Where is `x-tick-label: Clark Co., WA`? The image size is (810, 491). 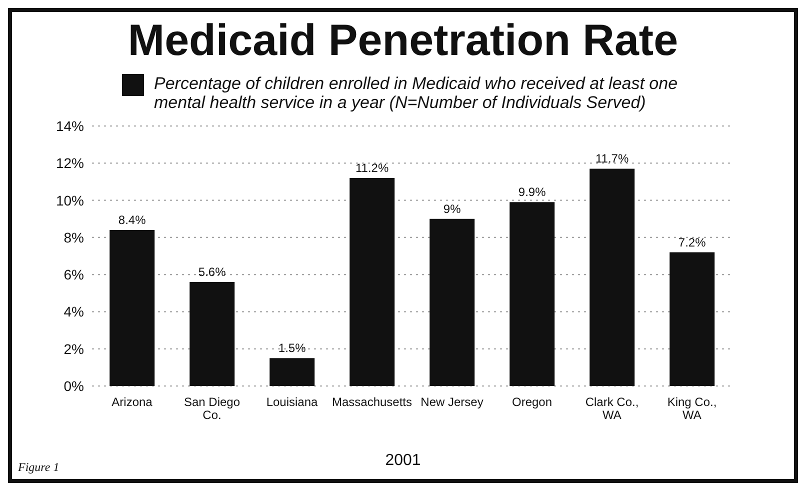
x-tick-label: Clark Co., WA is located at coordinates (612, 408).